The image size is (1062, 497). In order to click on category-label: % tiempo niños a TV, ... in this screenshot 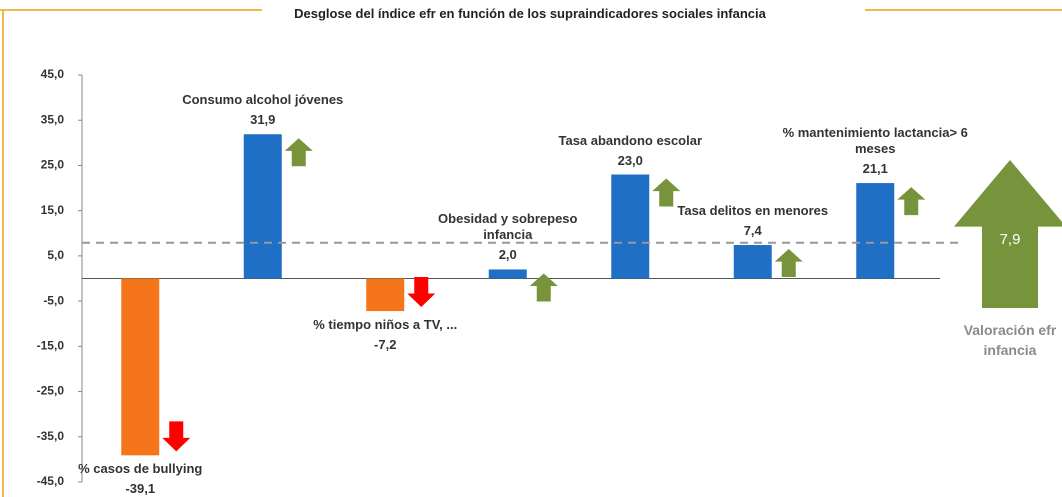, I will do `click(385, 325)`.